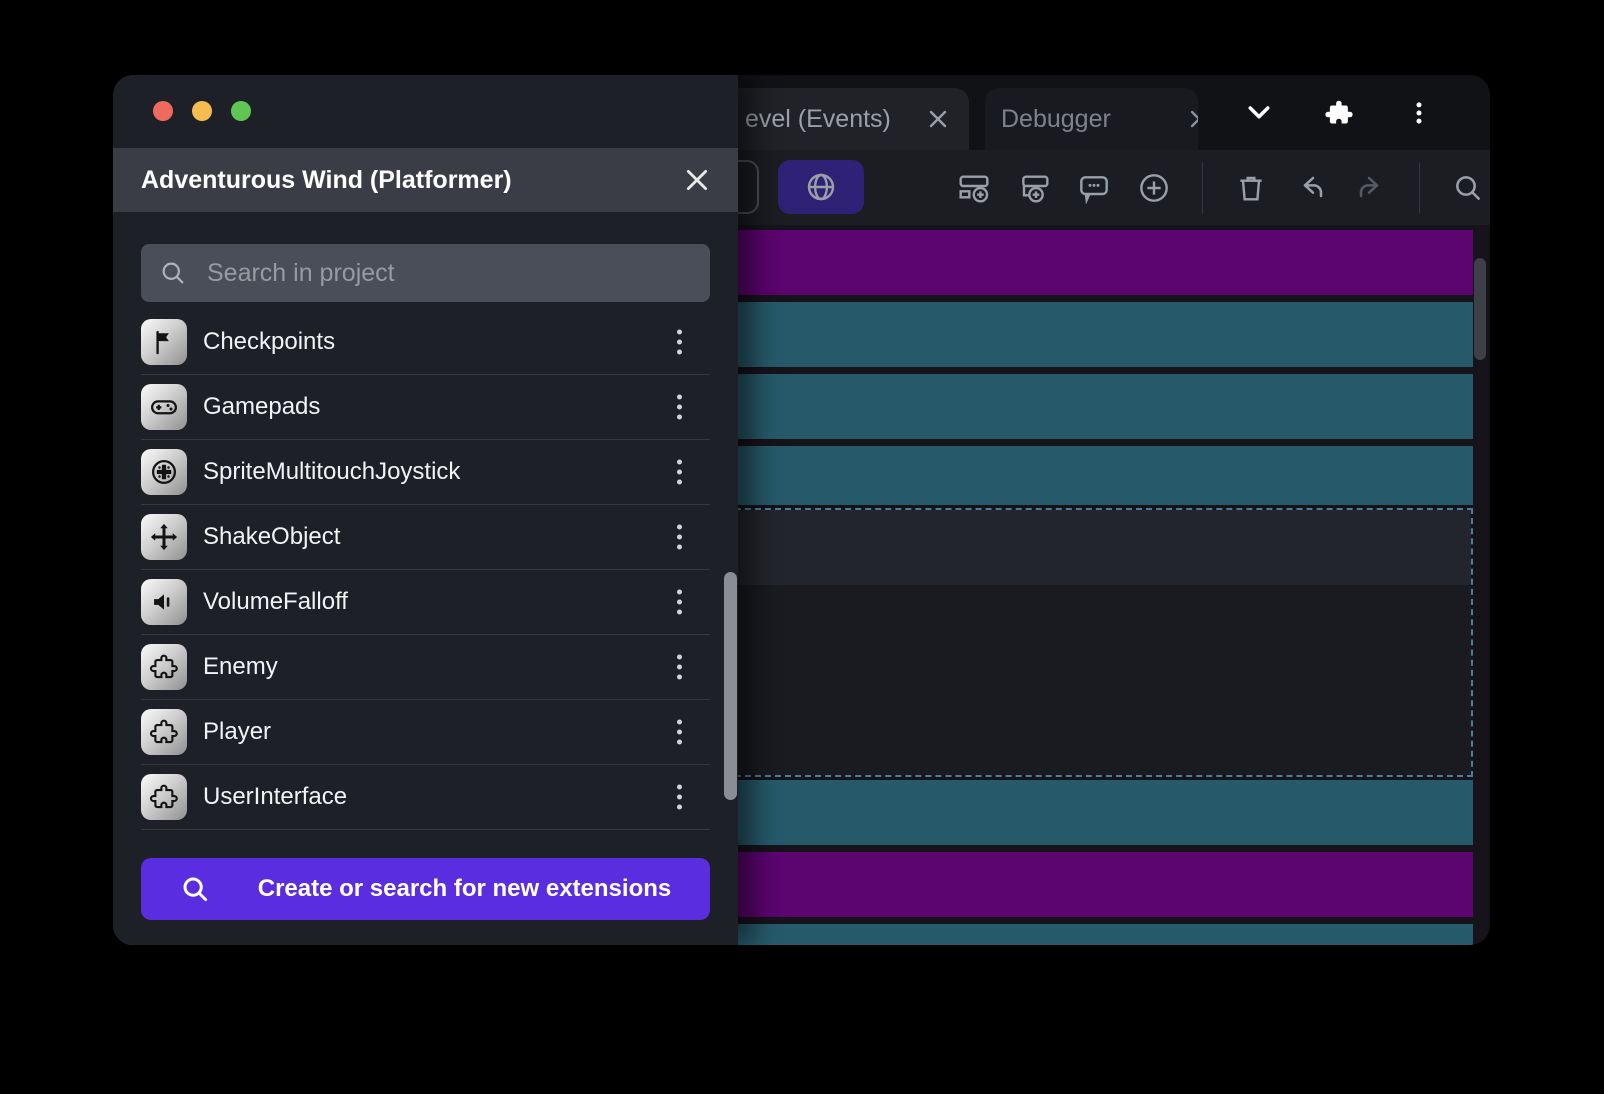 The width and height of the screenshot is (1604, 1094). What do you see at coordinates (425, 602) in the screenshot?
I see `list-item-volumefalloff: VolumeFalloff` at bounding box center [425, 602].